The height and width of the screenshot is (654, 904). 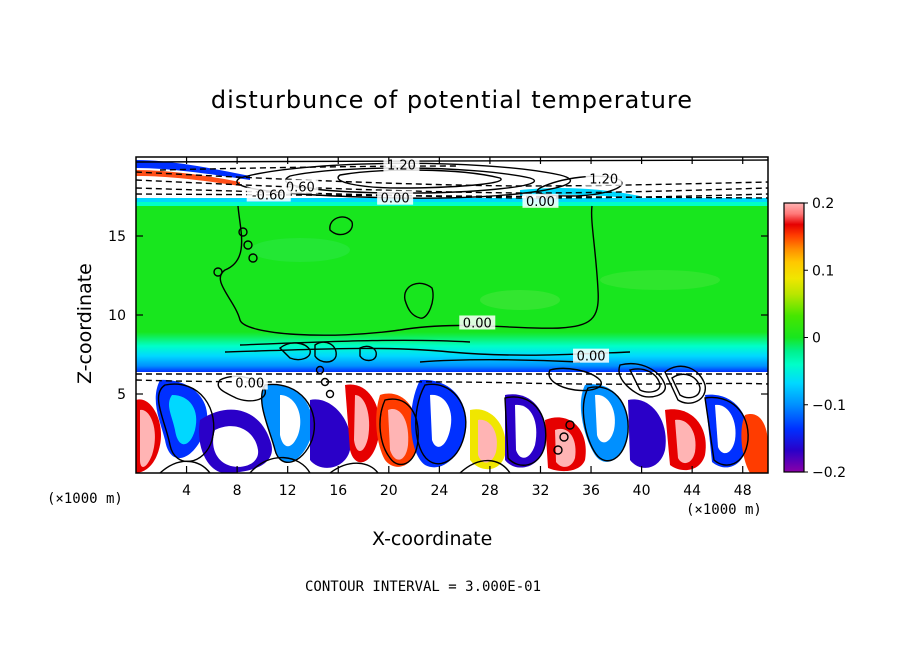 I want to click on colorbar: 0.2 0.1 0 −0.1 −0.2, so click(x=814, y=338).